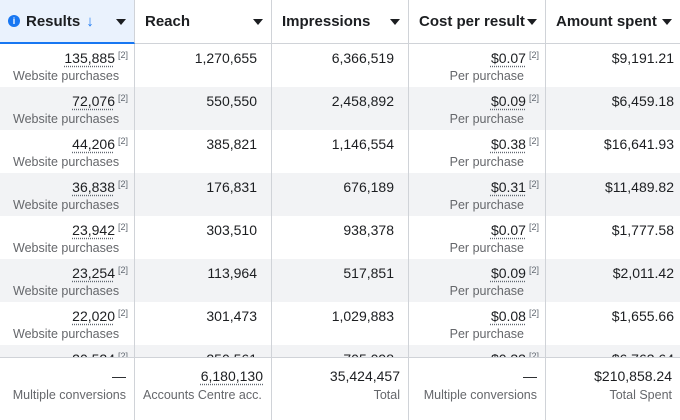 This screenshot has width=680, height=420. I want to click on impressions-cell: 676,189, so click(340, 194).